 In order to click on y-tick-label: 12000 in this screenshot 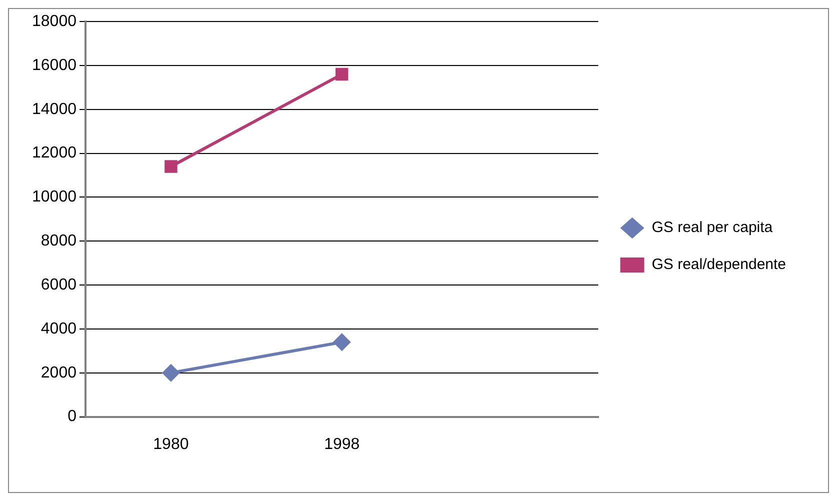, I will do `click(54, 153)`.